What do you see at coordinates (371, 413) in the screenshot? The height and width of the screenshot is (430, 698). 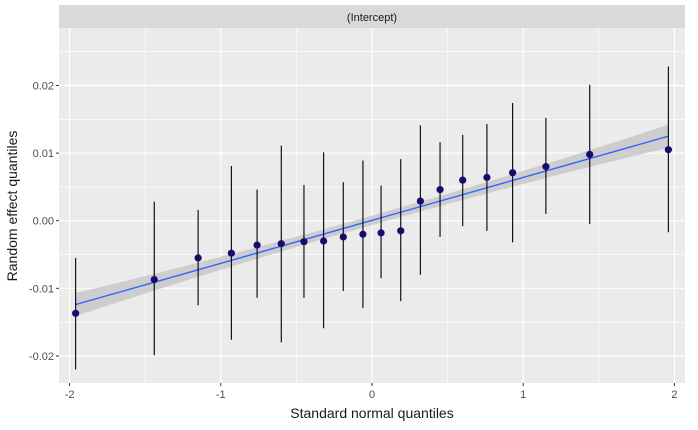 I see `x-axis-title: Standard normal quantiles` at bounding box center [371, 413].